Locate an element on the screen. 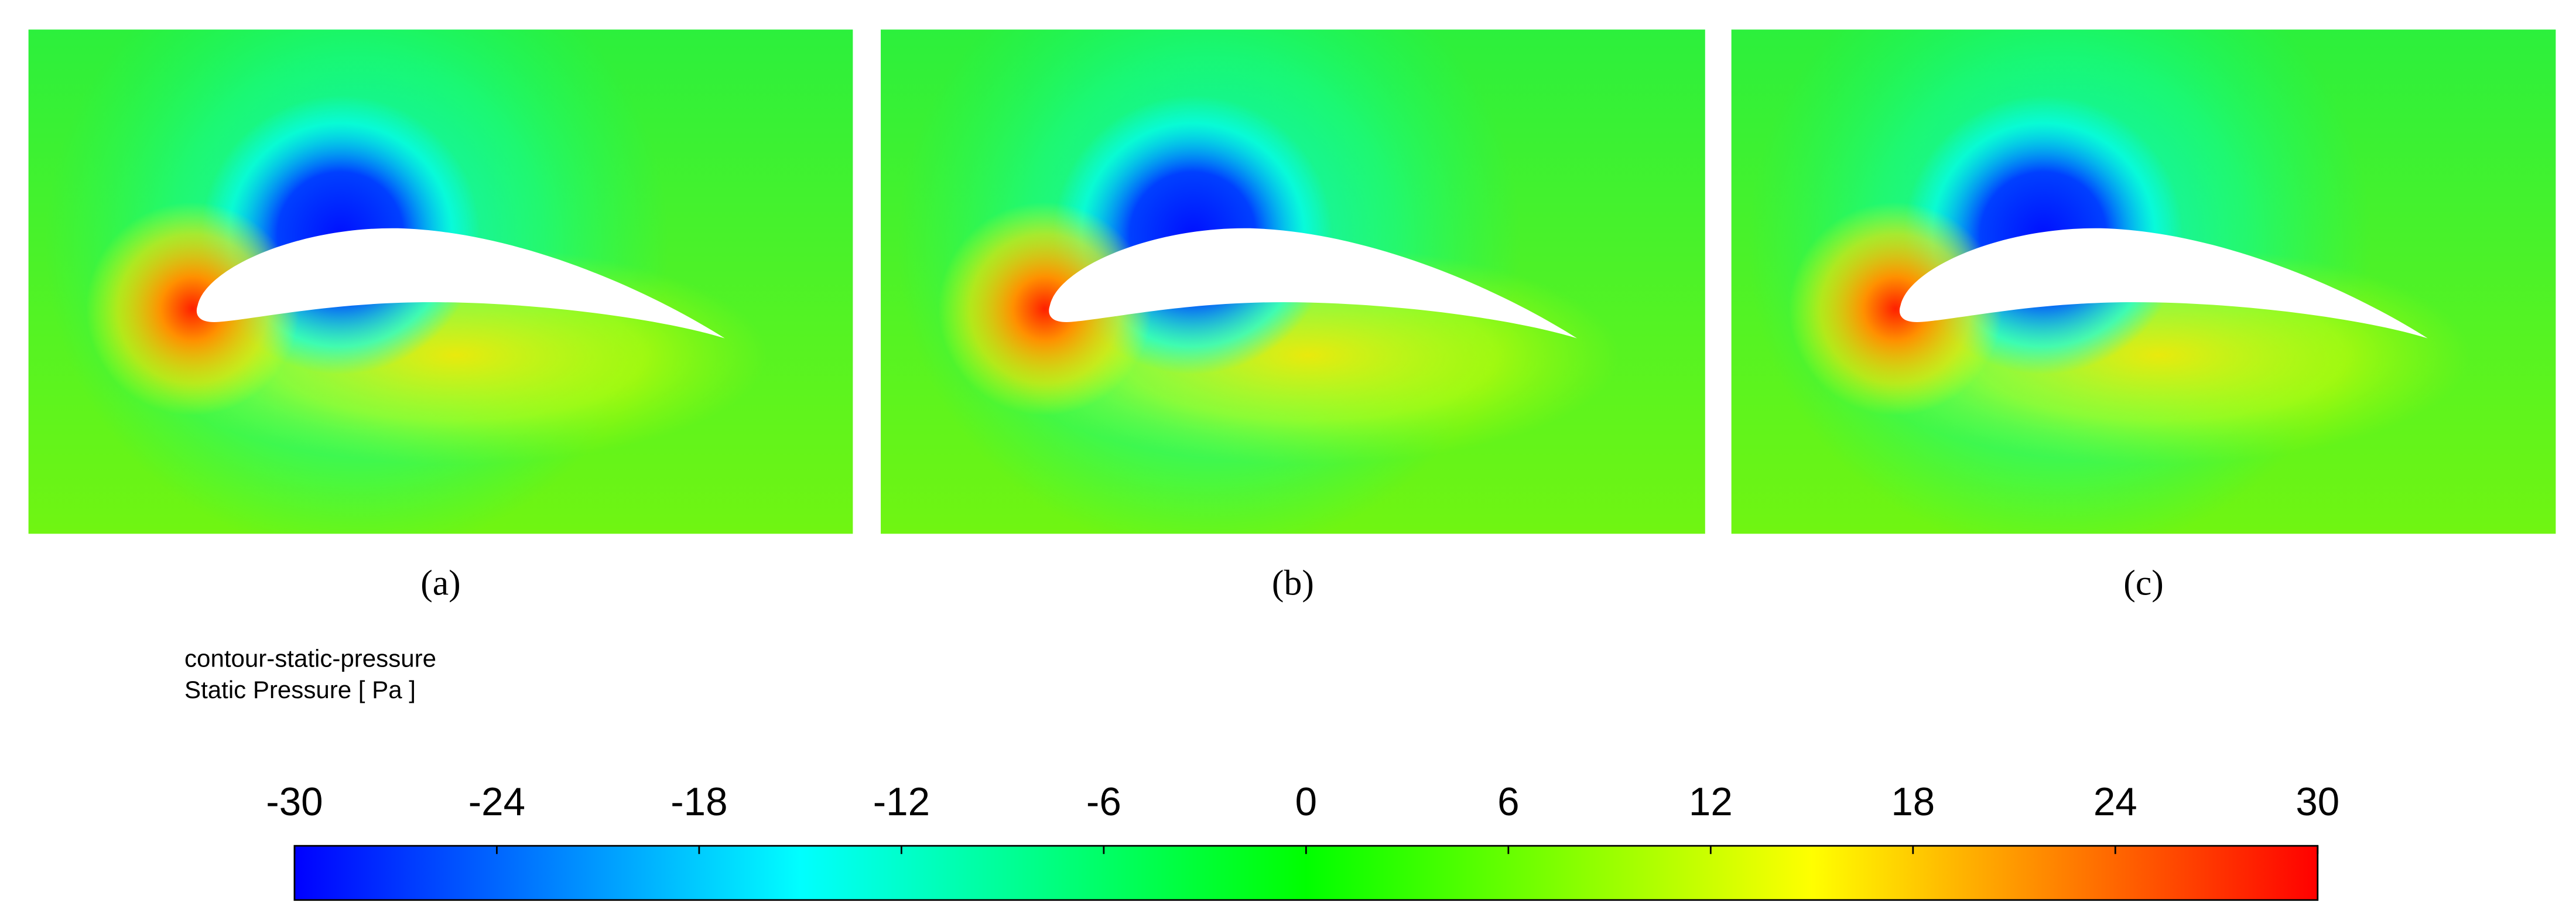  panel-label: (c) is located at coordinates (2143, 583).